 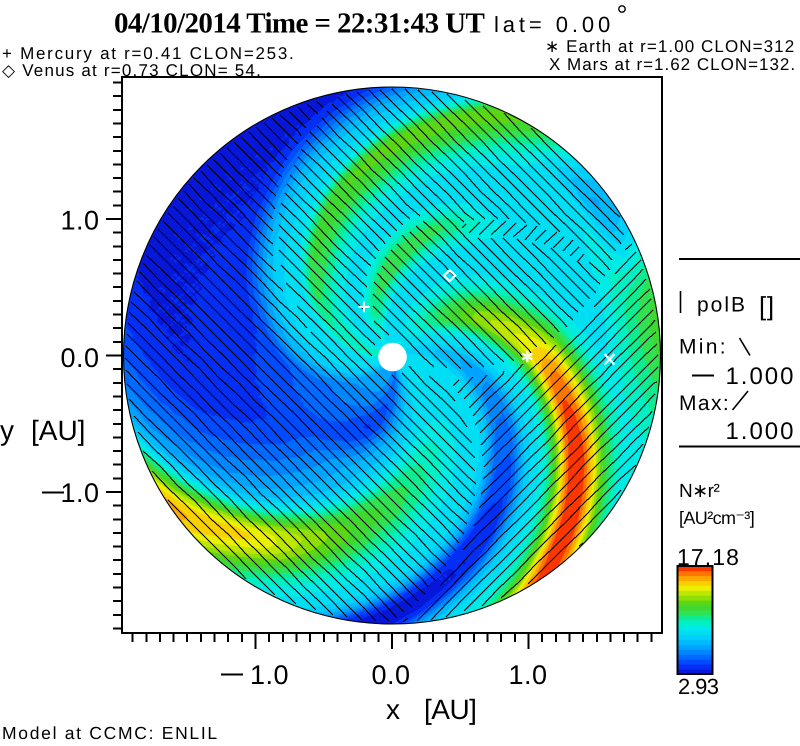 What do you see at coordinates (704, 403) in the screenshot?
I see `svg-text: Max:` at bounding box center [704, 403].